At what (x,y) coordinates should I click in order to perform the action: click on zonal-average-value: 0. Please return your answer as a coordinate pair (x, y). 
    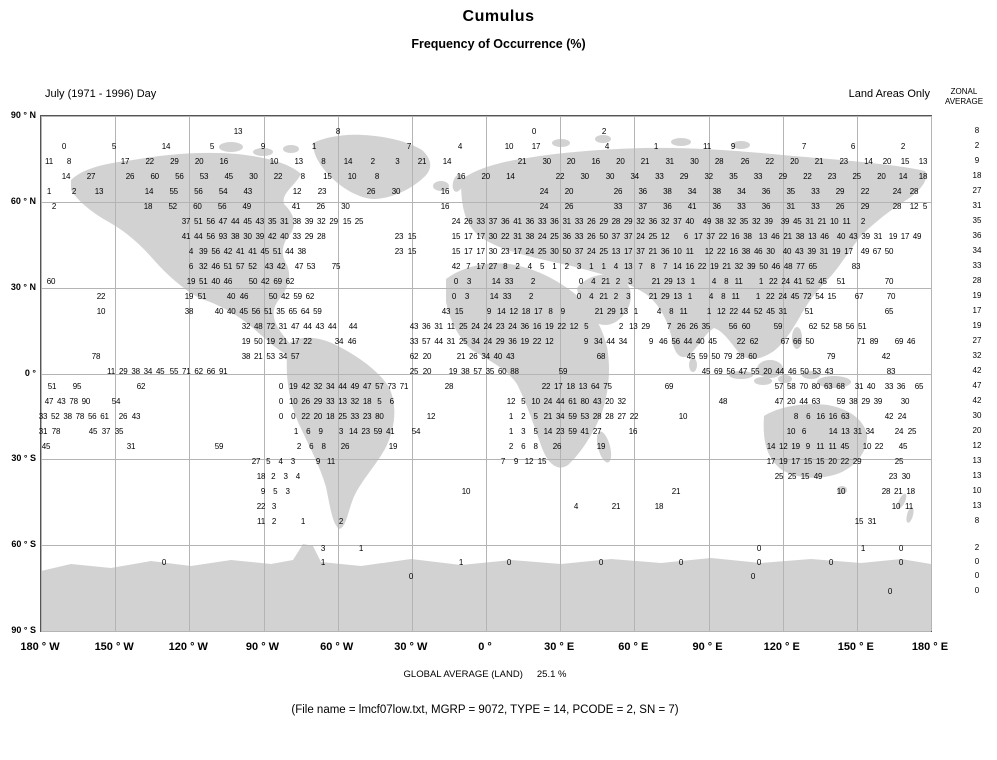
    Looking at the image, I should click on (977, 575).